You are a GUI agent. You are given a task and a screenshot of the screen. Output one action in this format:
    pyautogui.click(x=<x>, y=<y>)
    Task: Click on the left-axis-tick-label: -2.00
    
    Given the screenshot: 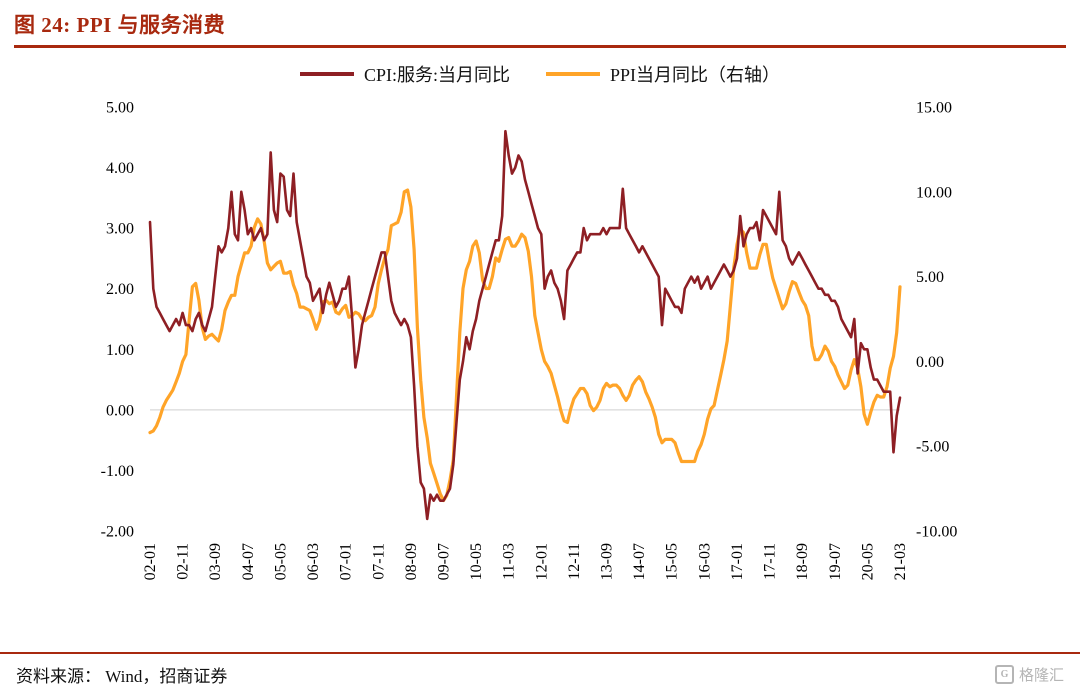 What is the action you would take?
    pyautogui.click(x=117, y=532)
    